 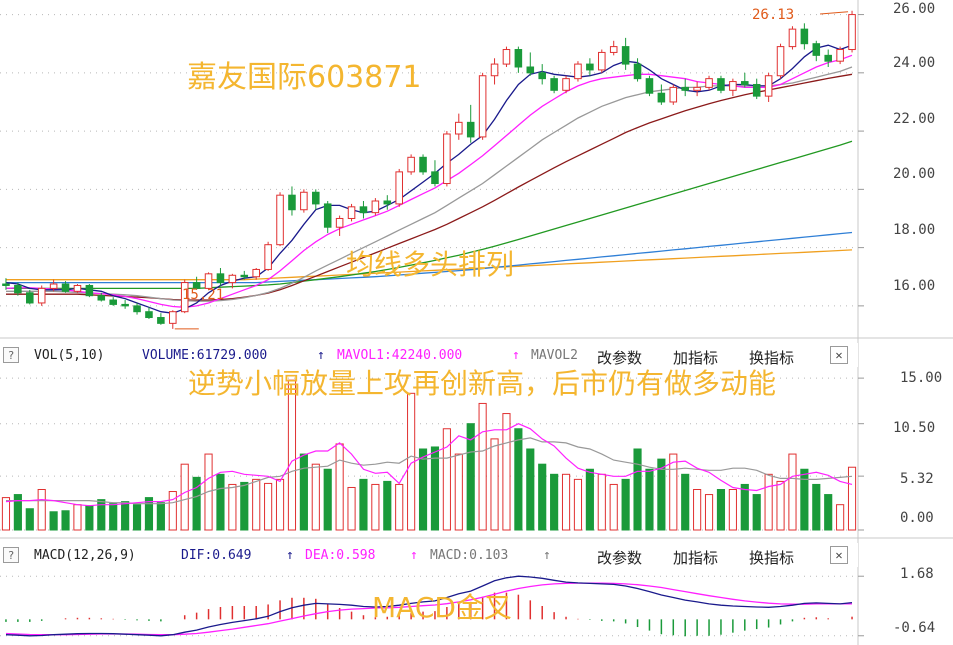 I want to click on volume-value: VOLUME:61729.000, so click(x=205, y=355).